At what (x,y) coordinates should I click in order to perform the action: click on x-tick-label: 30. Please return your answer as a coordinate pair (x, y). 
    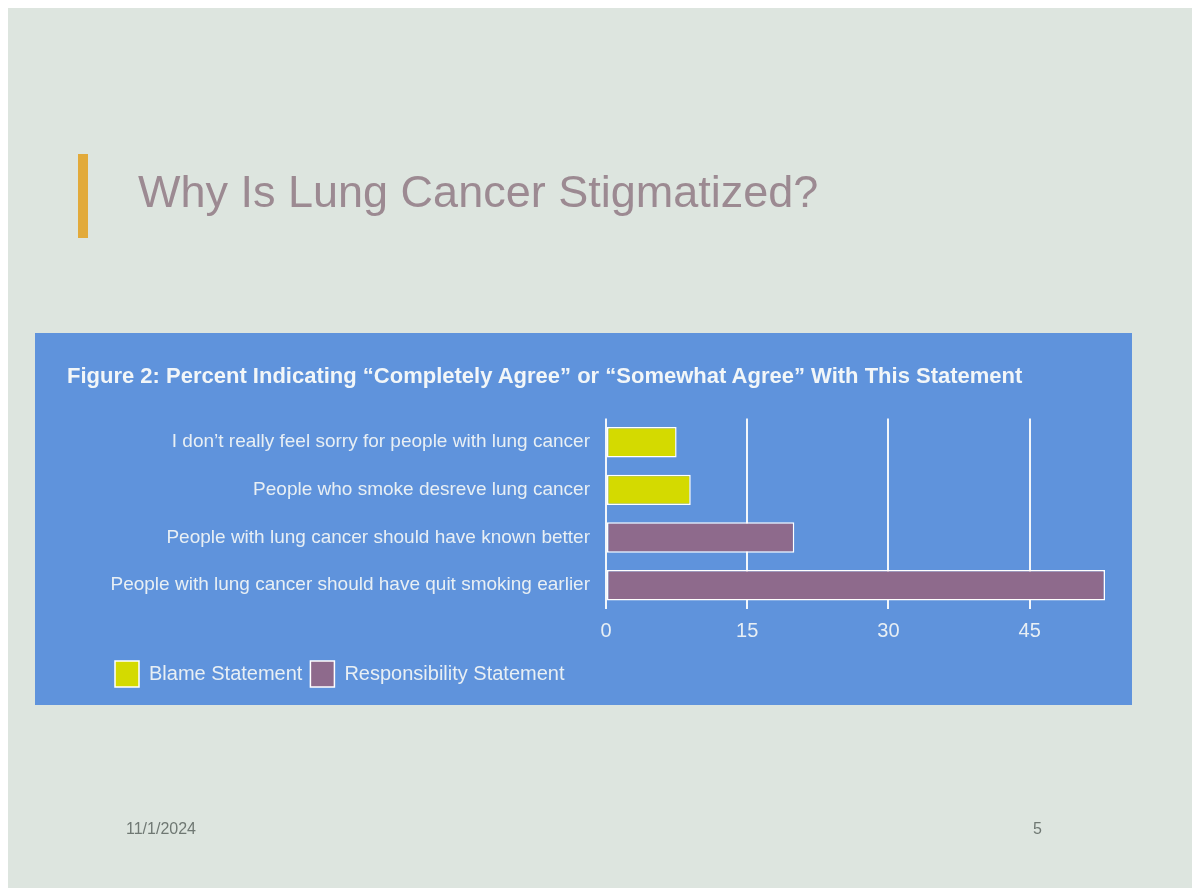
    Looking at the image, I should click on (888, 629).